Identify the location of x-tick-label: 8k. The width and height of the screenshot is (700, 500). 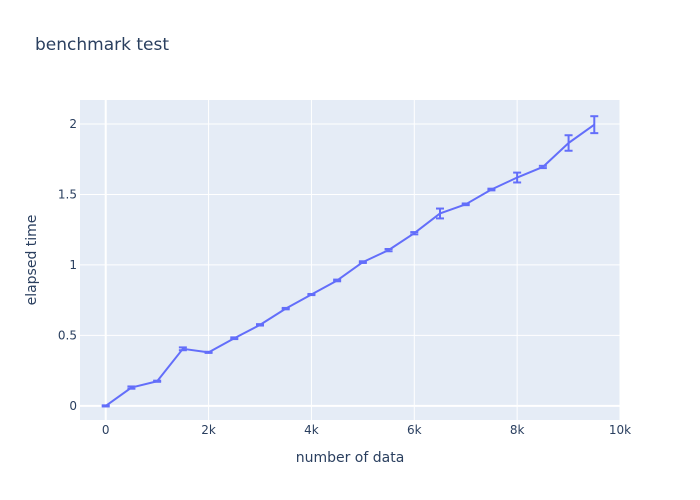
(517, 430).